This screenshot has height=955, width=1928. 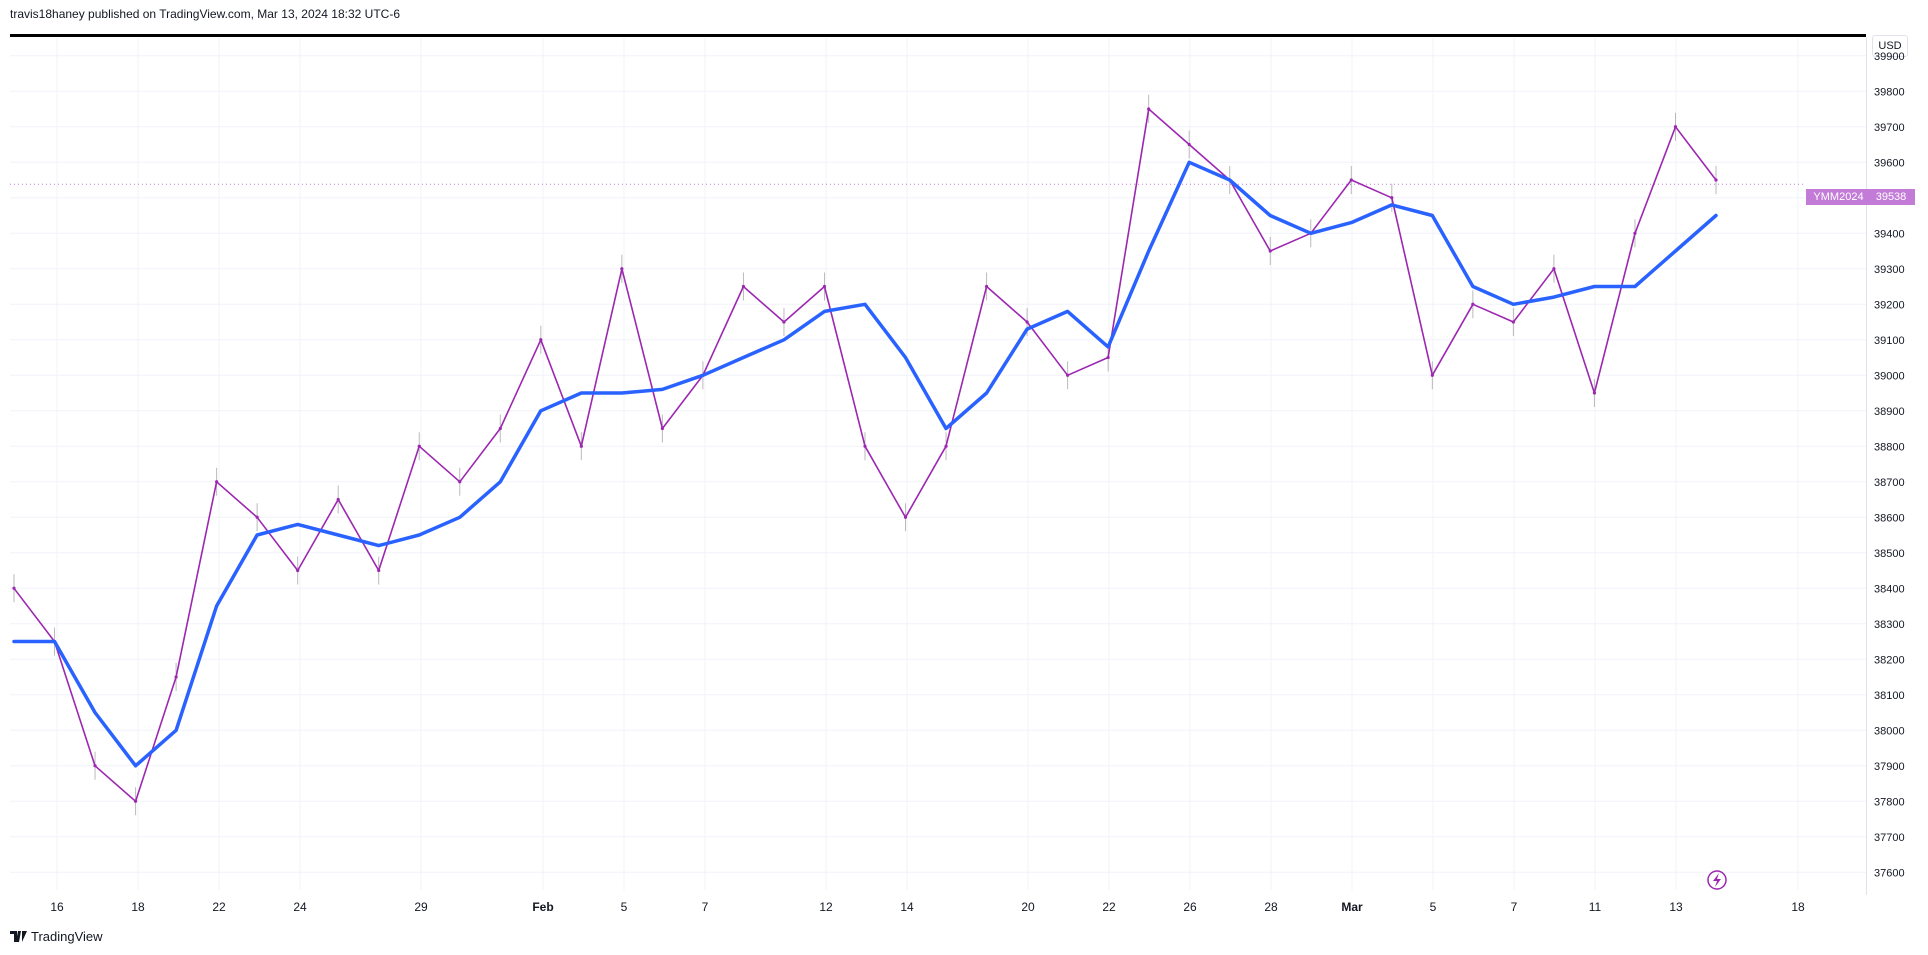 What do you see at coordinates (1889, 660) in the screenshot?
I see `y-tick-label: 38200` at bounding box center [1889, 660].